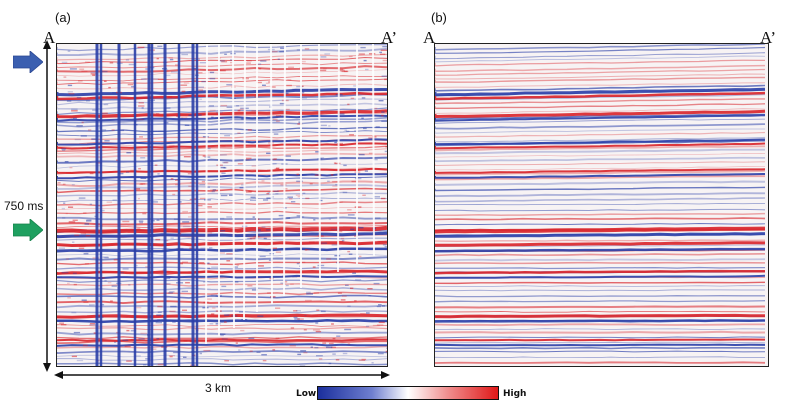 Image resolution: width=800 pixels, height=415 pixels. Describe the element at coordinates (28, 62) in the screenshot. I see `upper-horizon-arrow-icon` at that location.